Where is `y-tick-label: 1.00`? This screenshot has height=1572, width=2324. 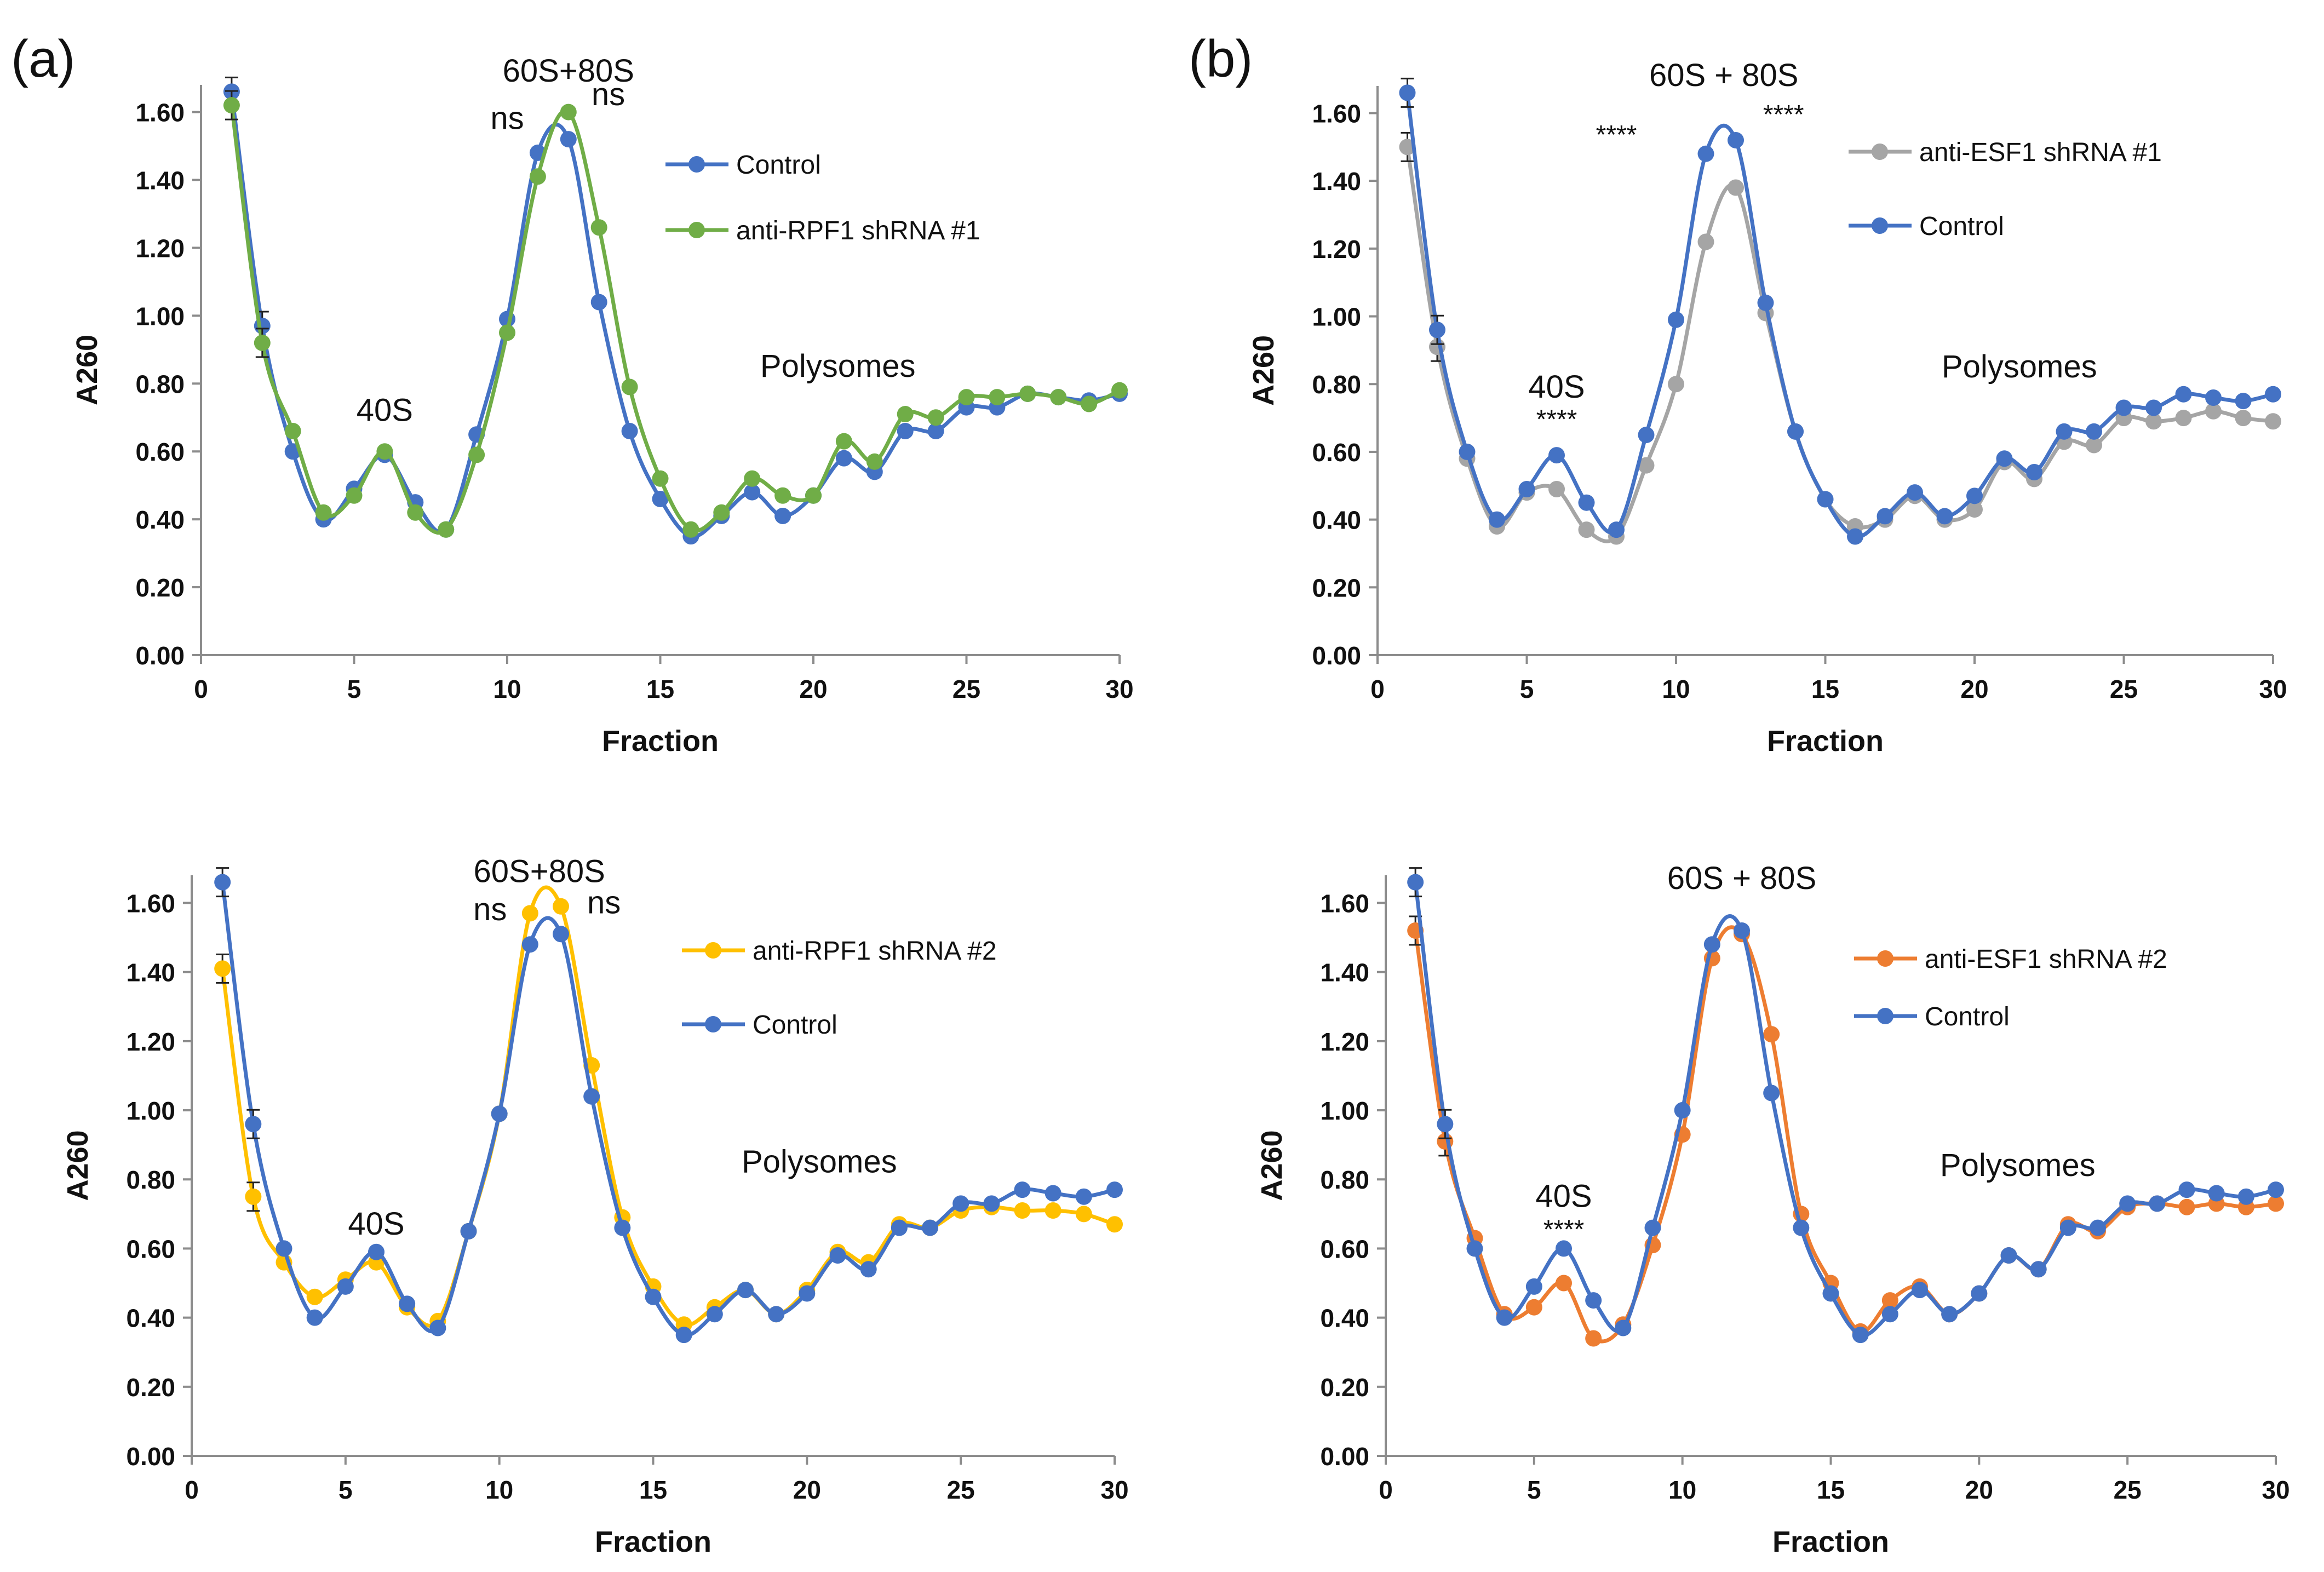
y-tick-label: 1.00 is located at coordinates (160, 316).